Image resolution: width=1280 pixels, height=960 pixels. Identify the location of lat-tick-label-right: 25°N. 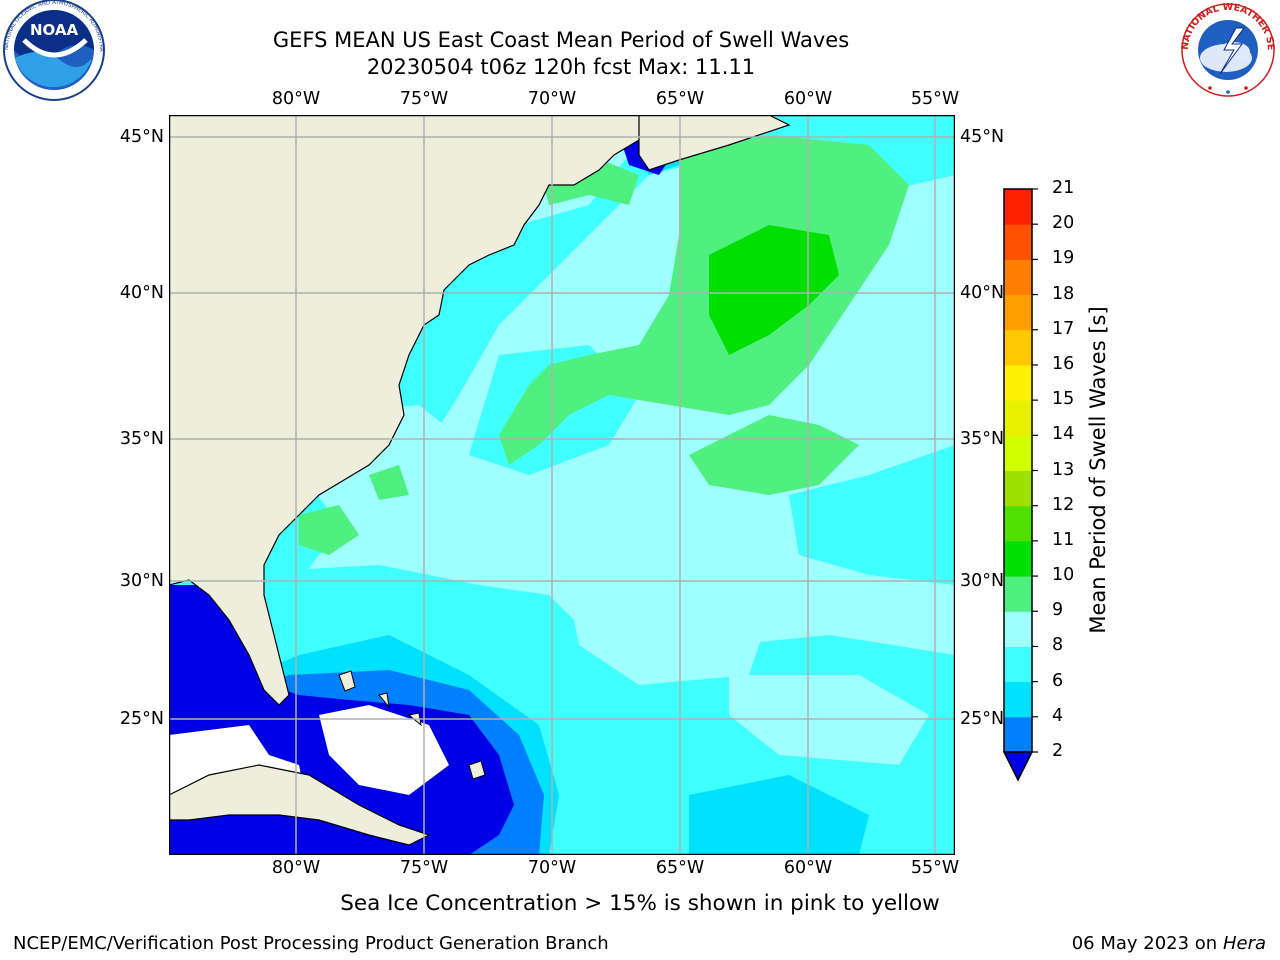
(982, 719).